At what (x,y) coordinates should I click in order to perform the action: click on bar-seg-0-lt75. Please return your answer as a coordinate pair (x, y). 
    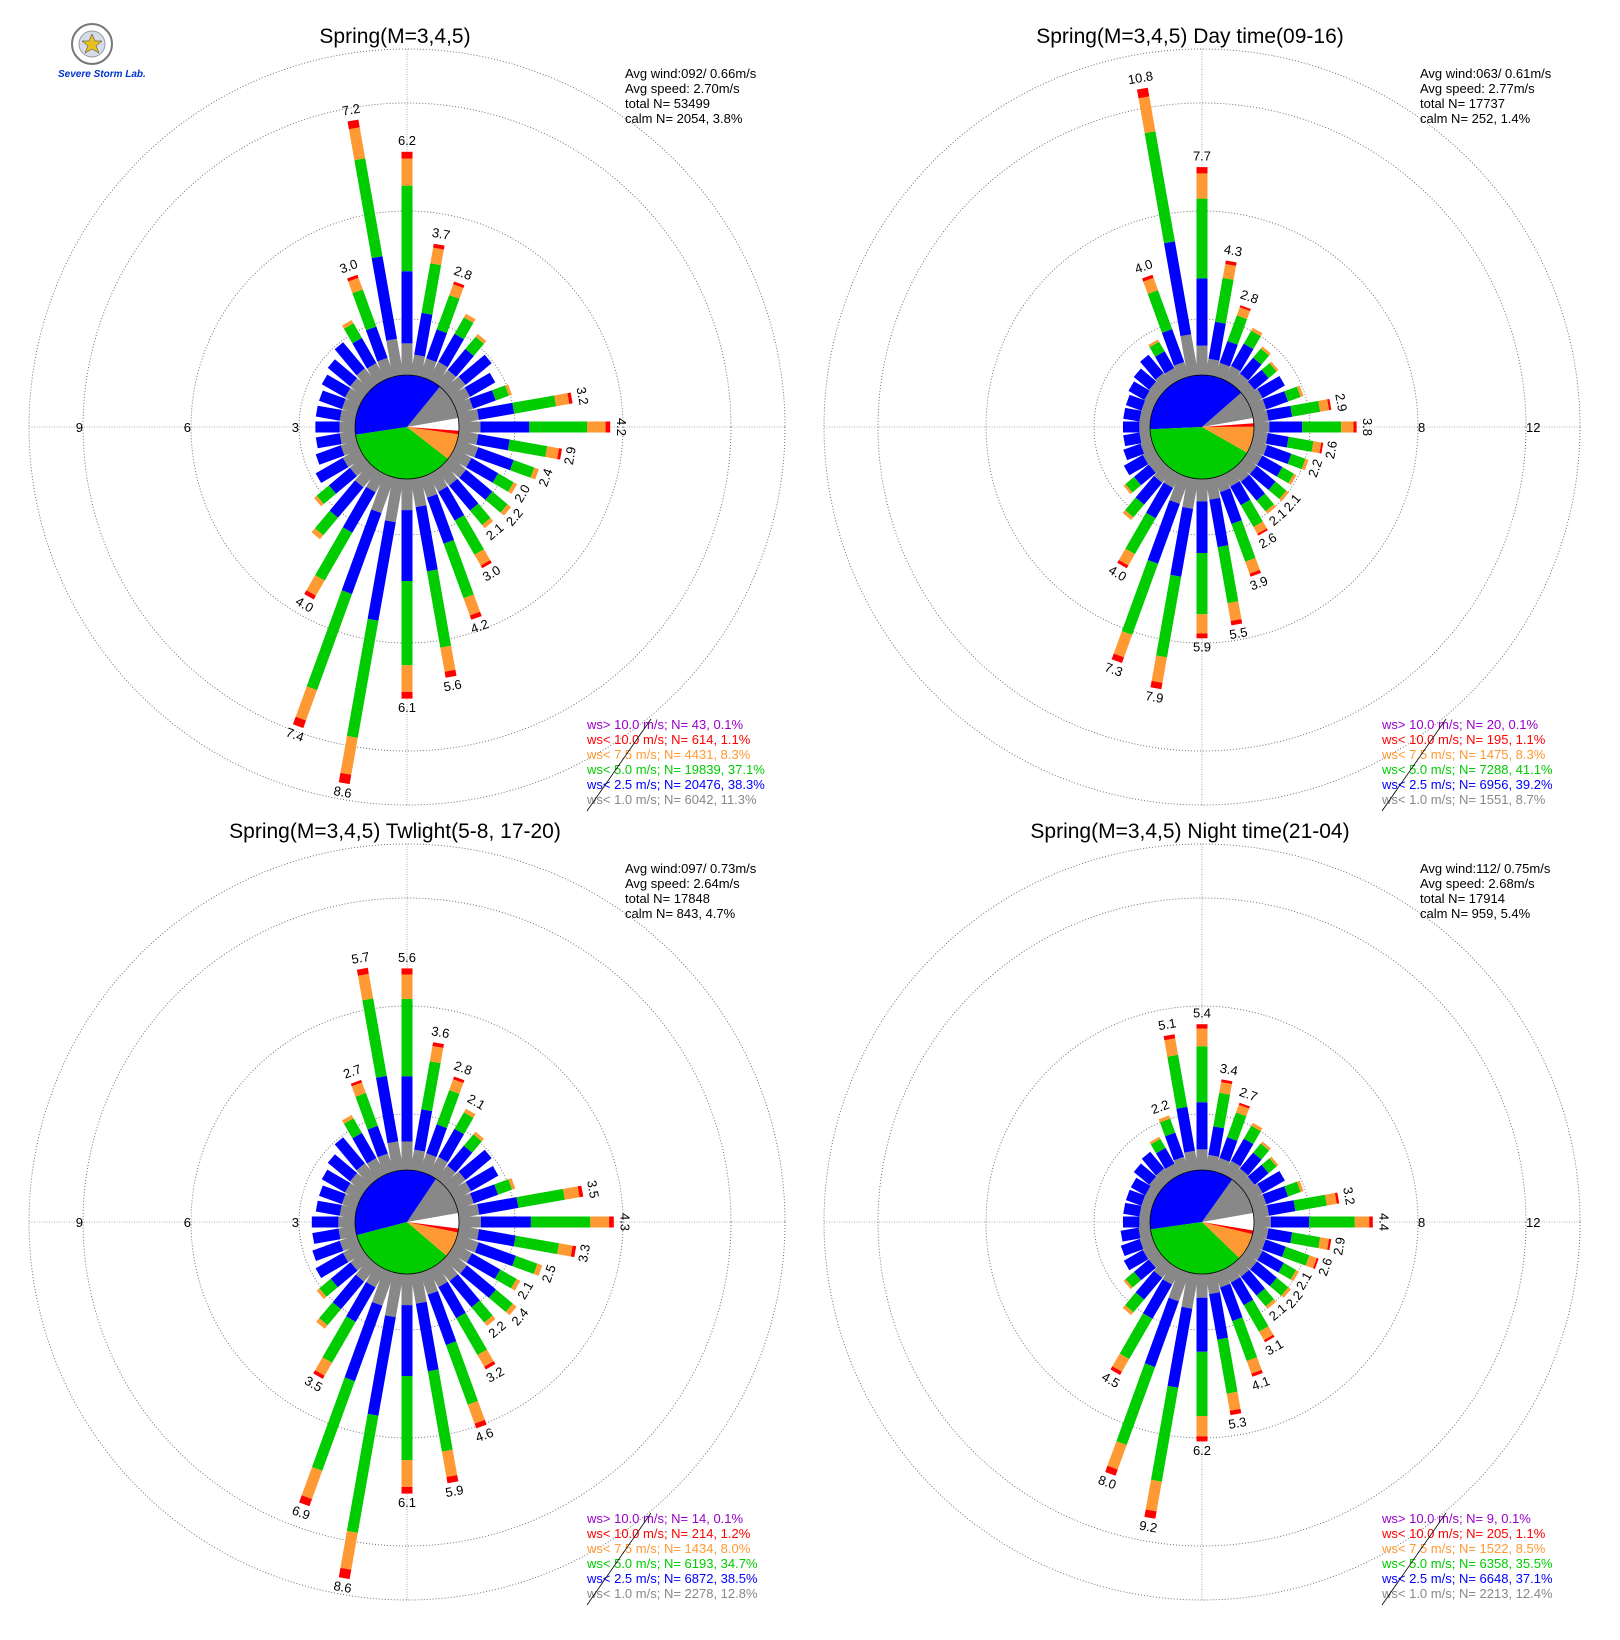
    Looking at the image, I should click on (407, 172).